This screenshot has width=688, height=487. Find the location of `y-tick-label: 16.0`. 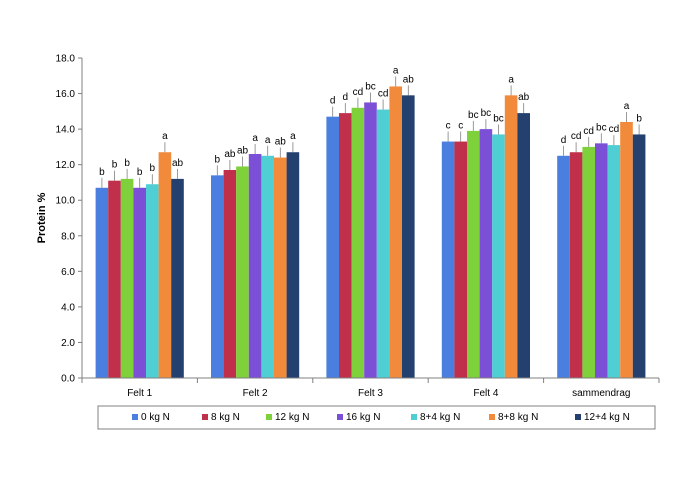

y-tick-label: 16.0 is located at coordinates (66, 94).